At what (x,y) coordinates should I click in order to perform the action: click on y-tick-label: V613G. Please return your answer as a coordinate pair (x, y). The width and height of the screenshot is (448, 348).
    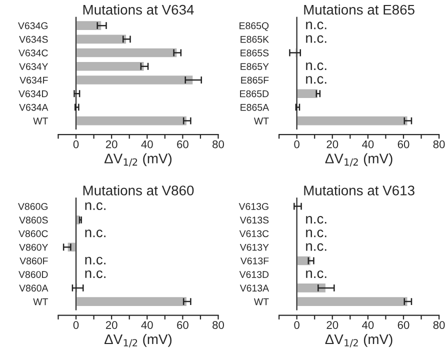
    Looking at the image, I should click on (253, 206).